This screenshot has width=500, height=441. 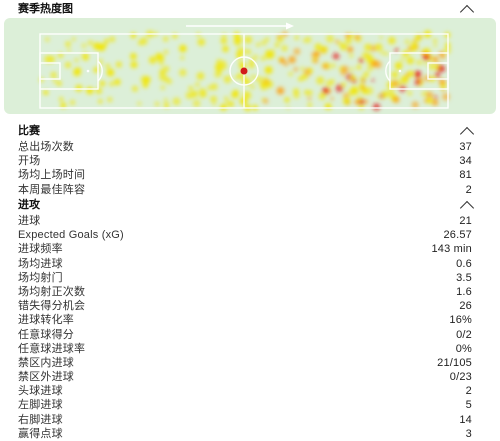 I want to click on attack-title: 进攻, so click(x=29, y=205).